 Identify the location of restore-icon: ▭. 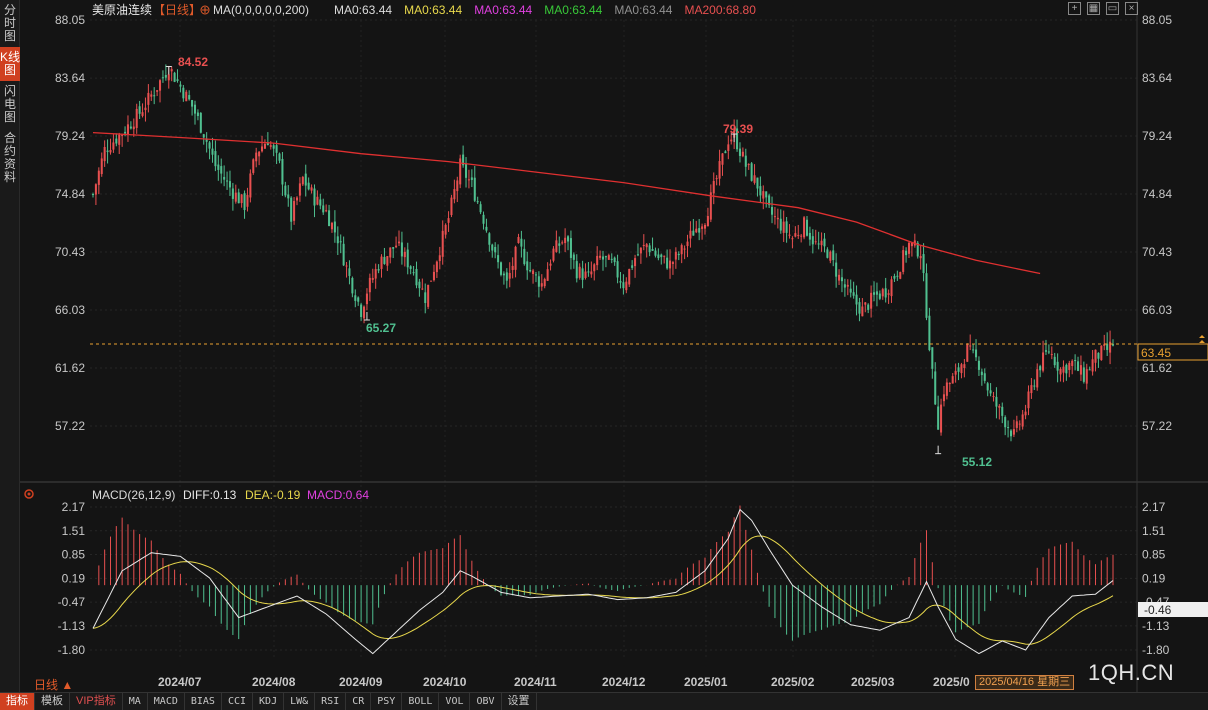
(1112, 8).